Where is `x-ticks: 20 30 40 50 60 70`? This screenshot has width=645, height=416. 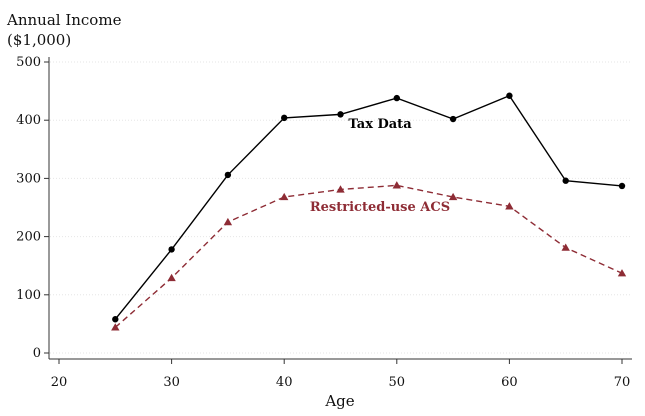
x-ticks: 20 30 40 50 60 70 is located at coordinates (341, 374).